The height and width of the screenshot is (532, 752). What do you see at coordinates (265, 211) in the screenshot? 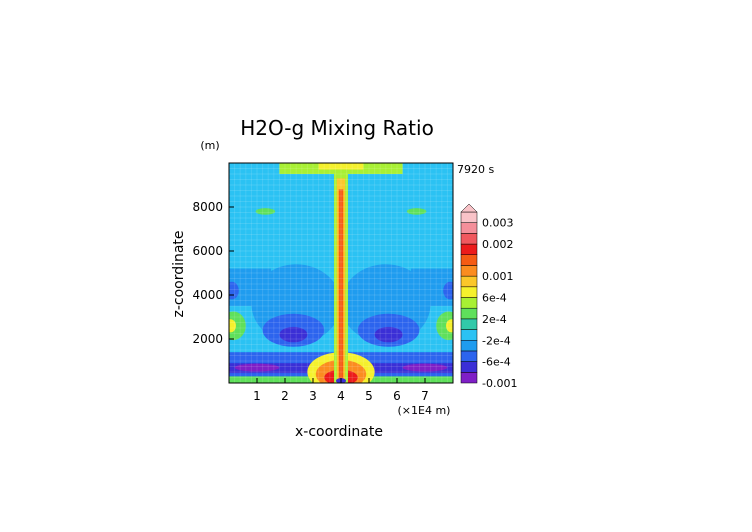
I see `left-upper-streak` at bounding box center [265, 211].